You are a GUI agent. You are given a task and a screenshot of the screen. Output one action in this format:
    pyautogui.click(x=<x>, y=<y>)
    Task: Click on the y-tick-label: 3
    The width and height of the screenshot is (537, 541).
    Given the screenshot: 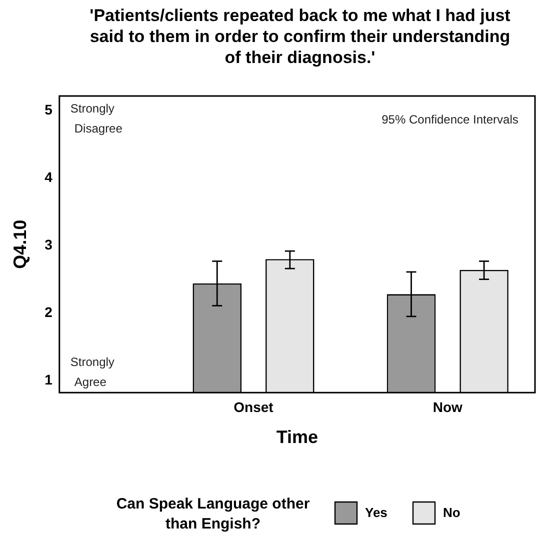 What is the action you would take?
    pyautogui.click(x=48, y=244)
    